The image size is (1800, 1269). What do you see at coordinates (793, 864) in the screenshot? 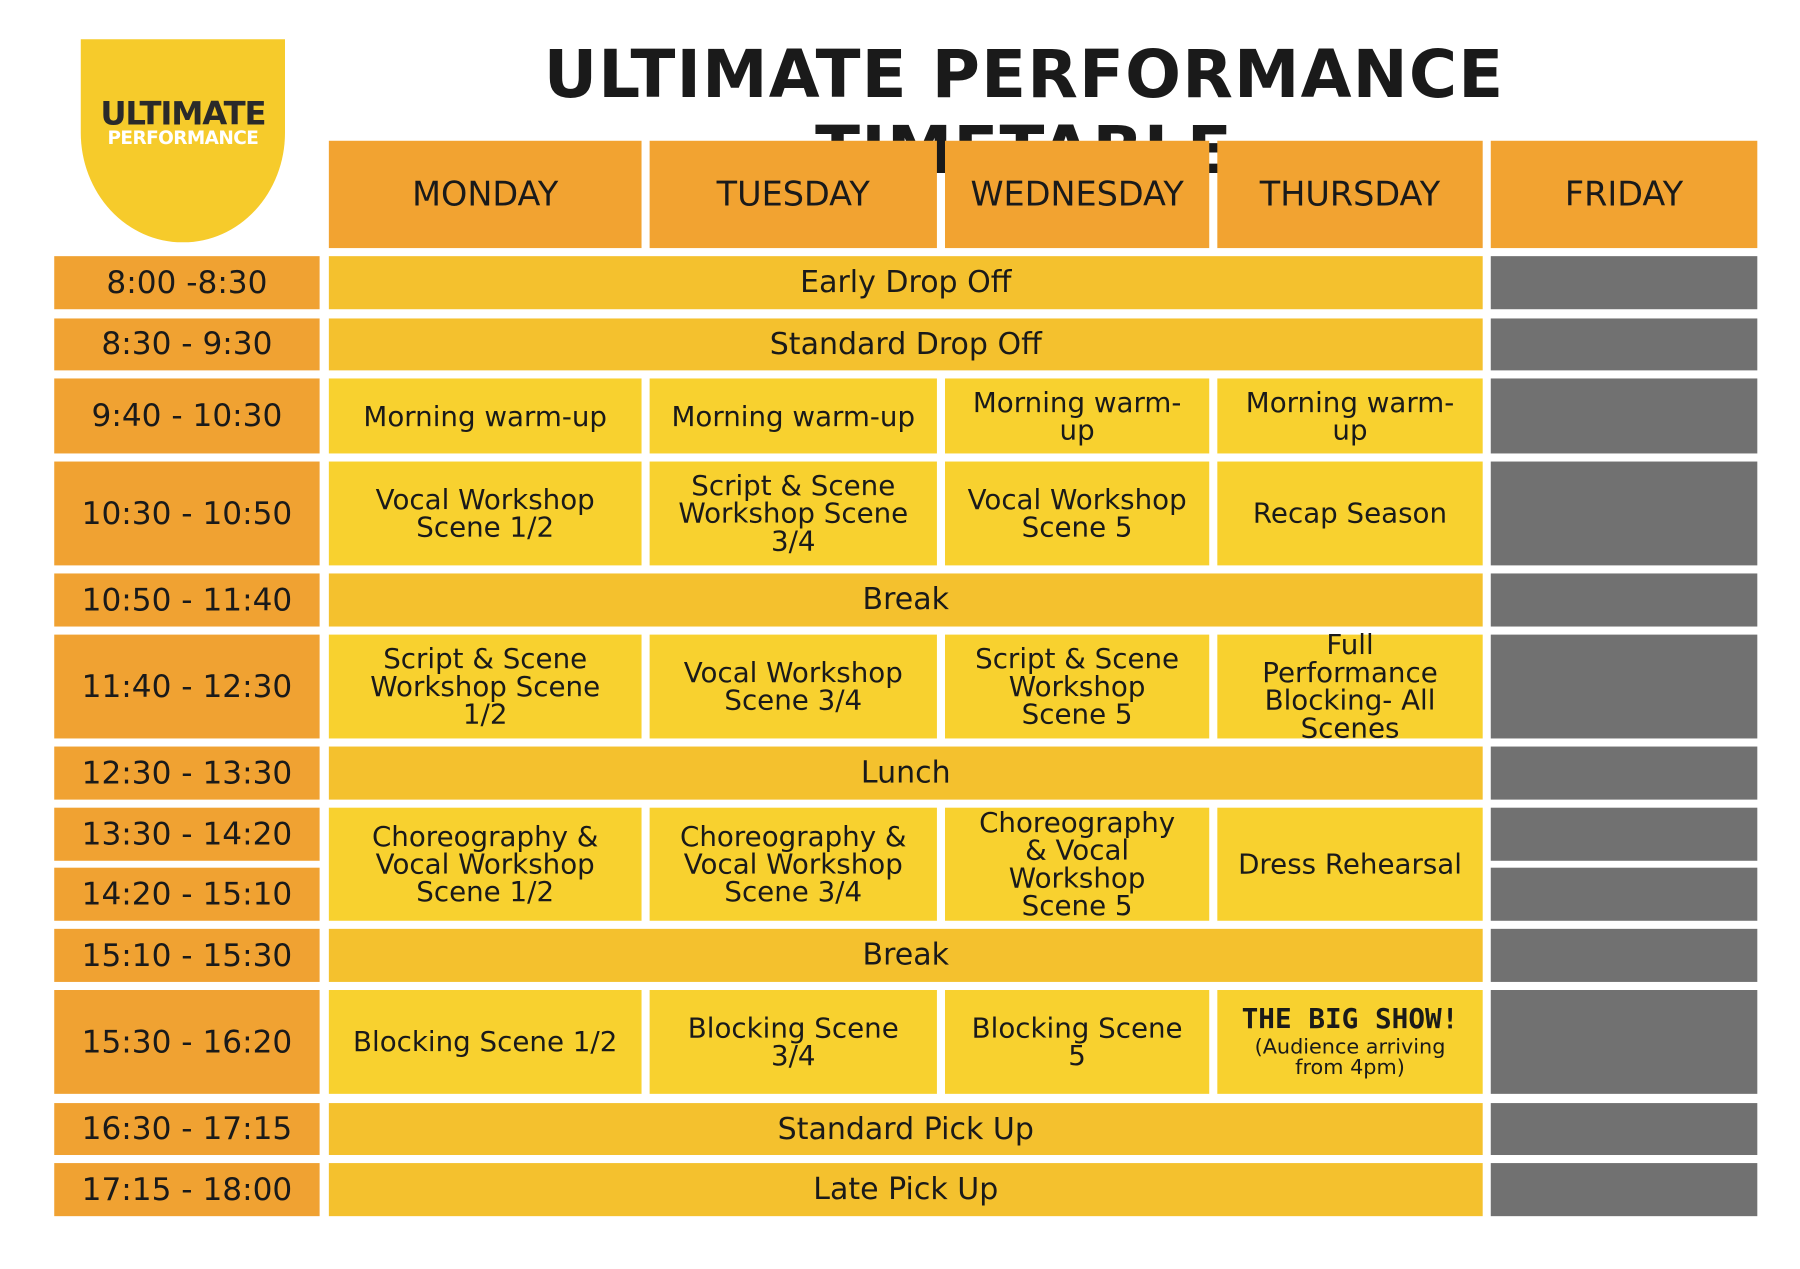
I see `session: Choreography & Vocal Workshop Scene 3/4` at bounding box center [793, 864].